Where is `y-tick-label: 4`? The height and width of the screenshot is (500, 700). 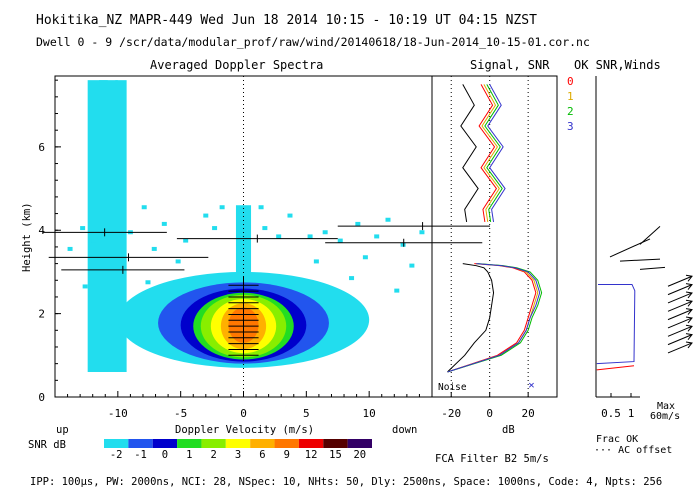
y-tick-label: 4 is located at coordinates (41, 230).